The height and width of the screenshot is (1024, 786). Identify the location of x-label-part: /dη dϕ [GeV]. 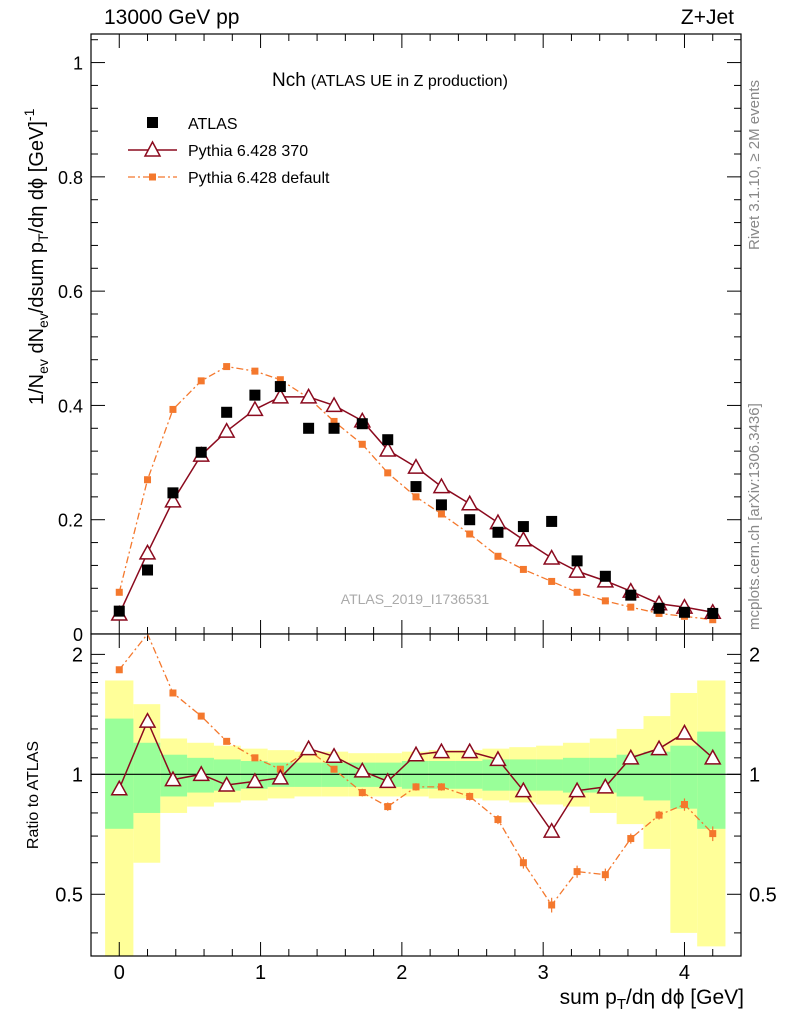
(685, 997).